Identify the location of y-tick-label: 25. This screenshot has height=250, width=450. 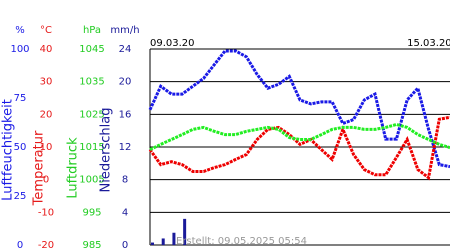
(20, 196).